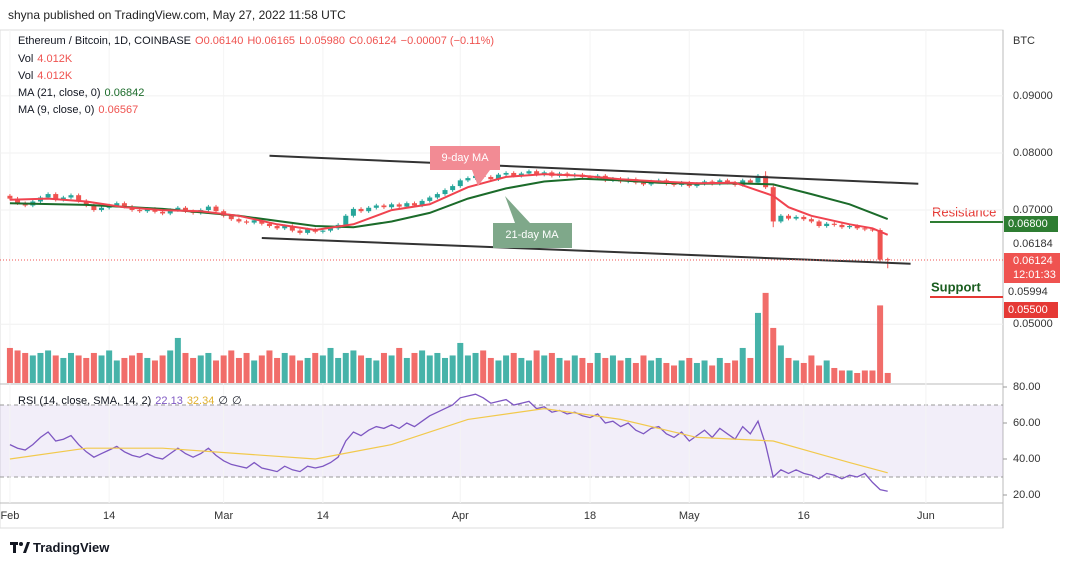 The width and height of the screenshot is (1079, 565). I want to click on y-tick-label: 0.09000, so click(1033, 96).